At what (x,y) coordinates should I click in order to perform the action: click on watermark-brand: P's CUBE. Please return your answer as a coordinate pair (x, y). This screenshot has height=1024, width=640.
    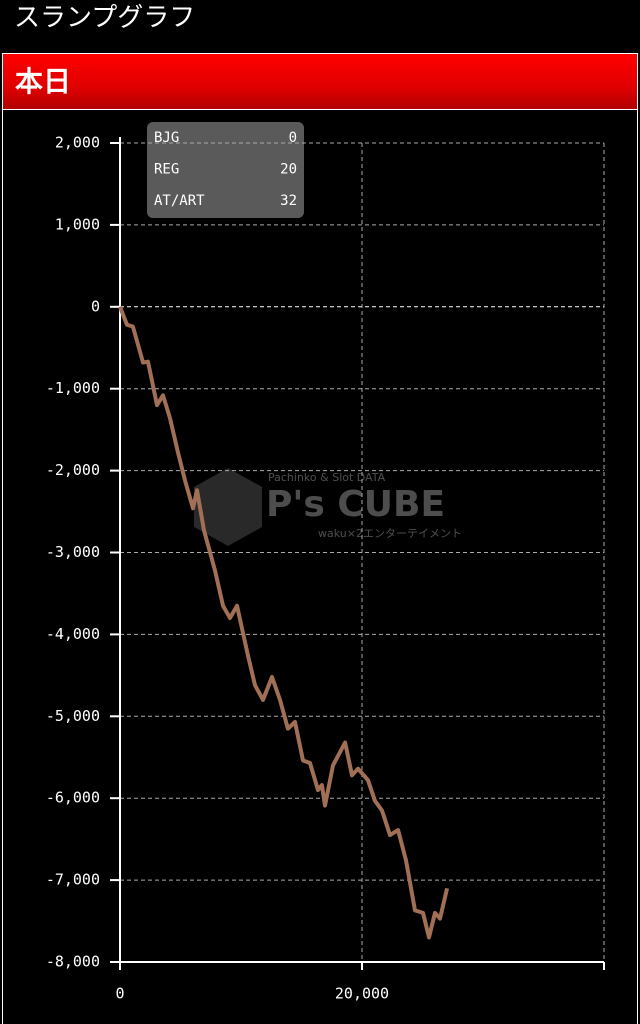
    Looking at the image, I should click on (355, 504).